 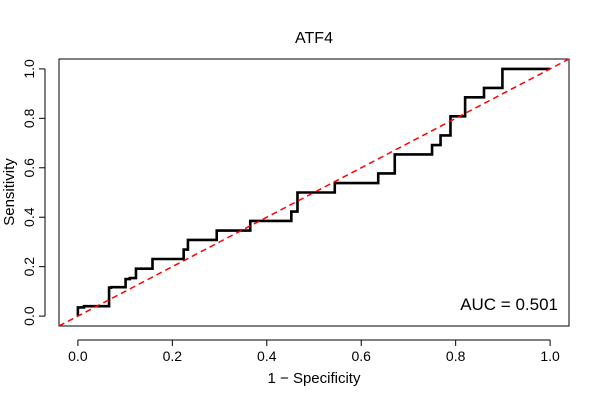 What do you see at coordinates (29, 168) in the screenshot?
I see `y-tick-label: 0.6` at bounding box center [29, 168].